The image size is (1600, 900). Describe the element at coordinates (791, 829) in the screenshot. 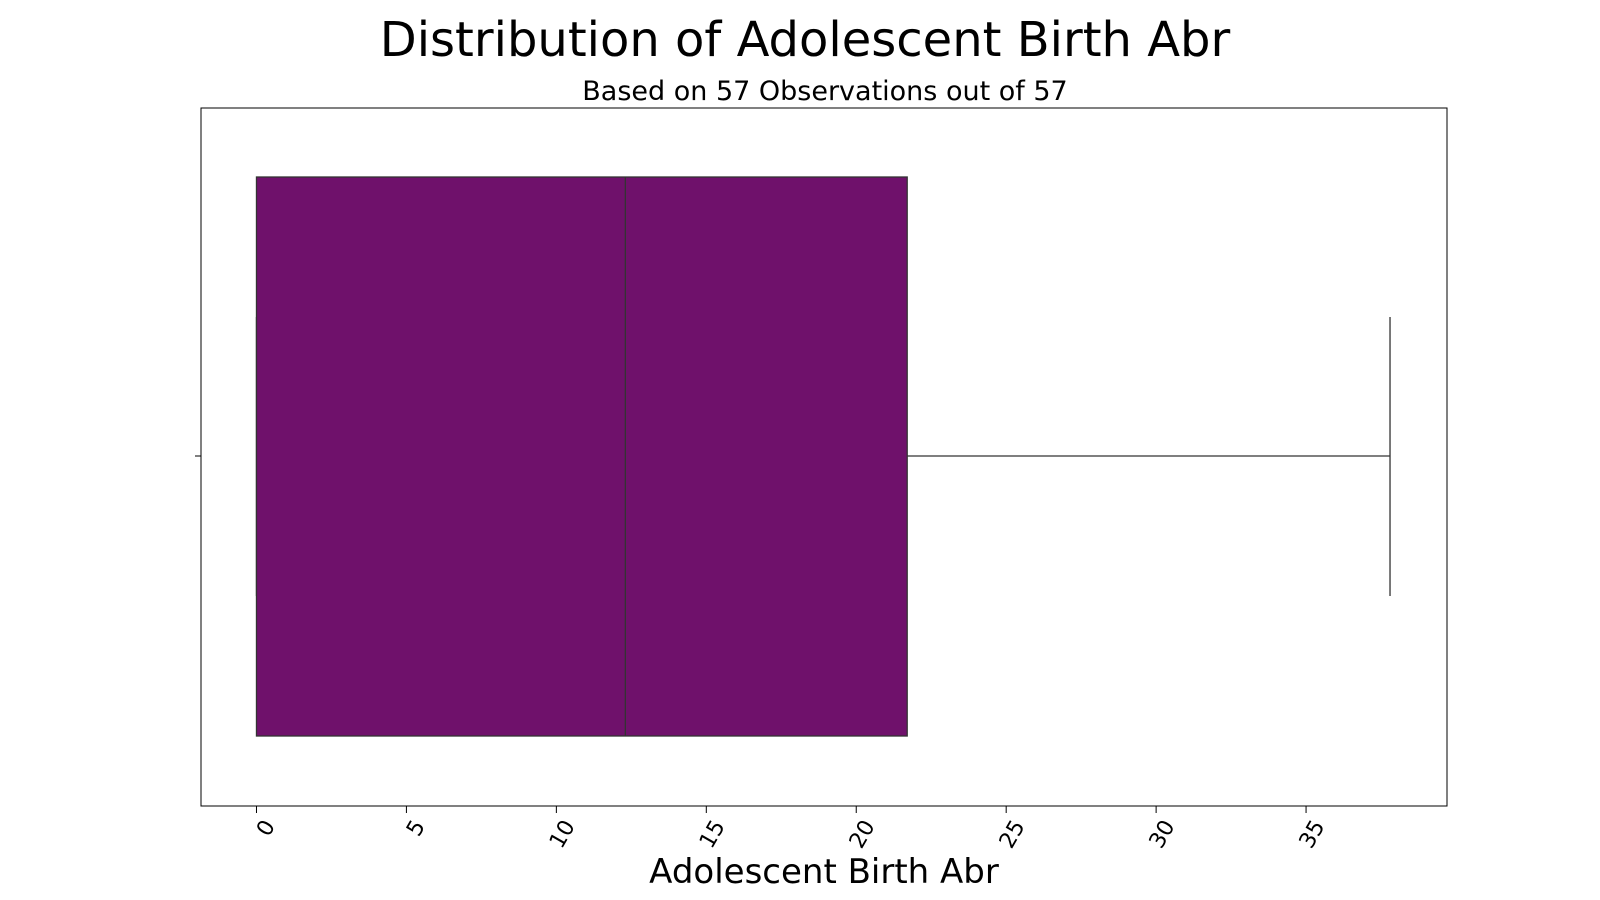

I see `x-axis-ticks: 0 5 10 15 20 25 30 35` at that location.